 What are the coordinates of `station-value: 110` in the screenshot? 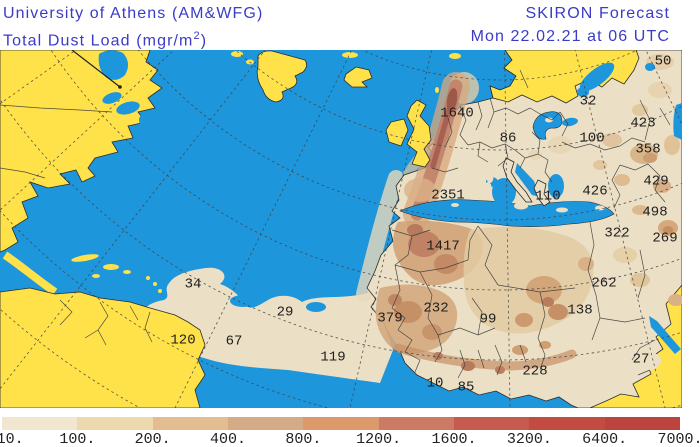 It's located at (547, 197).